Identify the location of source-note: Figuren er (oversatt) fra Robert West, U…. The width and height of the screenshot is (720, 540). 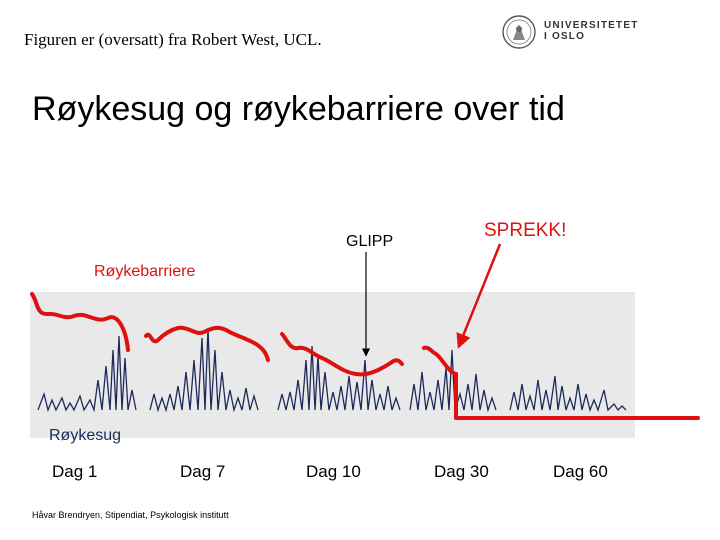
(173, 39).